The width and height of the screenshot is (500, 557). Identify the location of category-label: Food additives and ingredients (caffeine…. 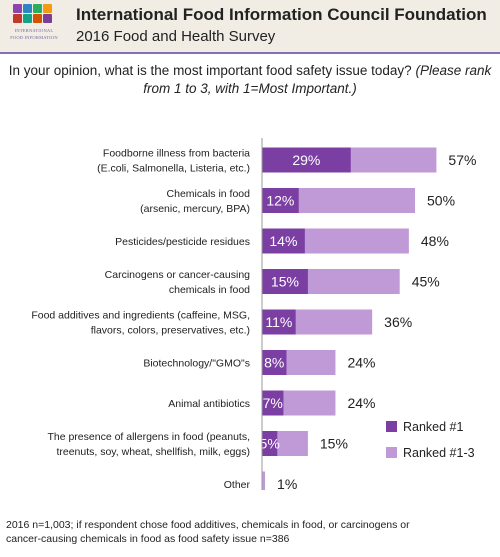
(140, 316).